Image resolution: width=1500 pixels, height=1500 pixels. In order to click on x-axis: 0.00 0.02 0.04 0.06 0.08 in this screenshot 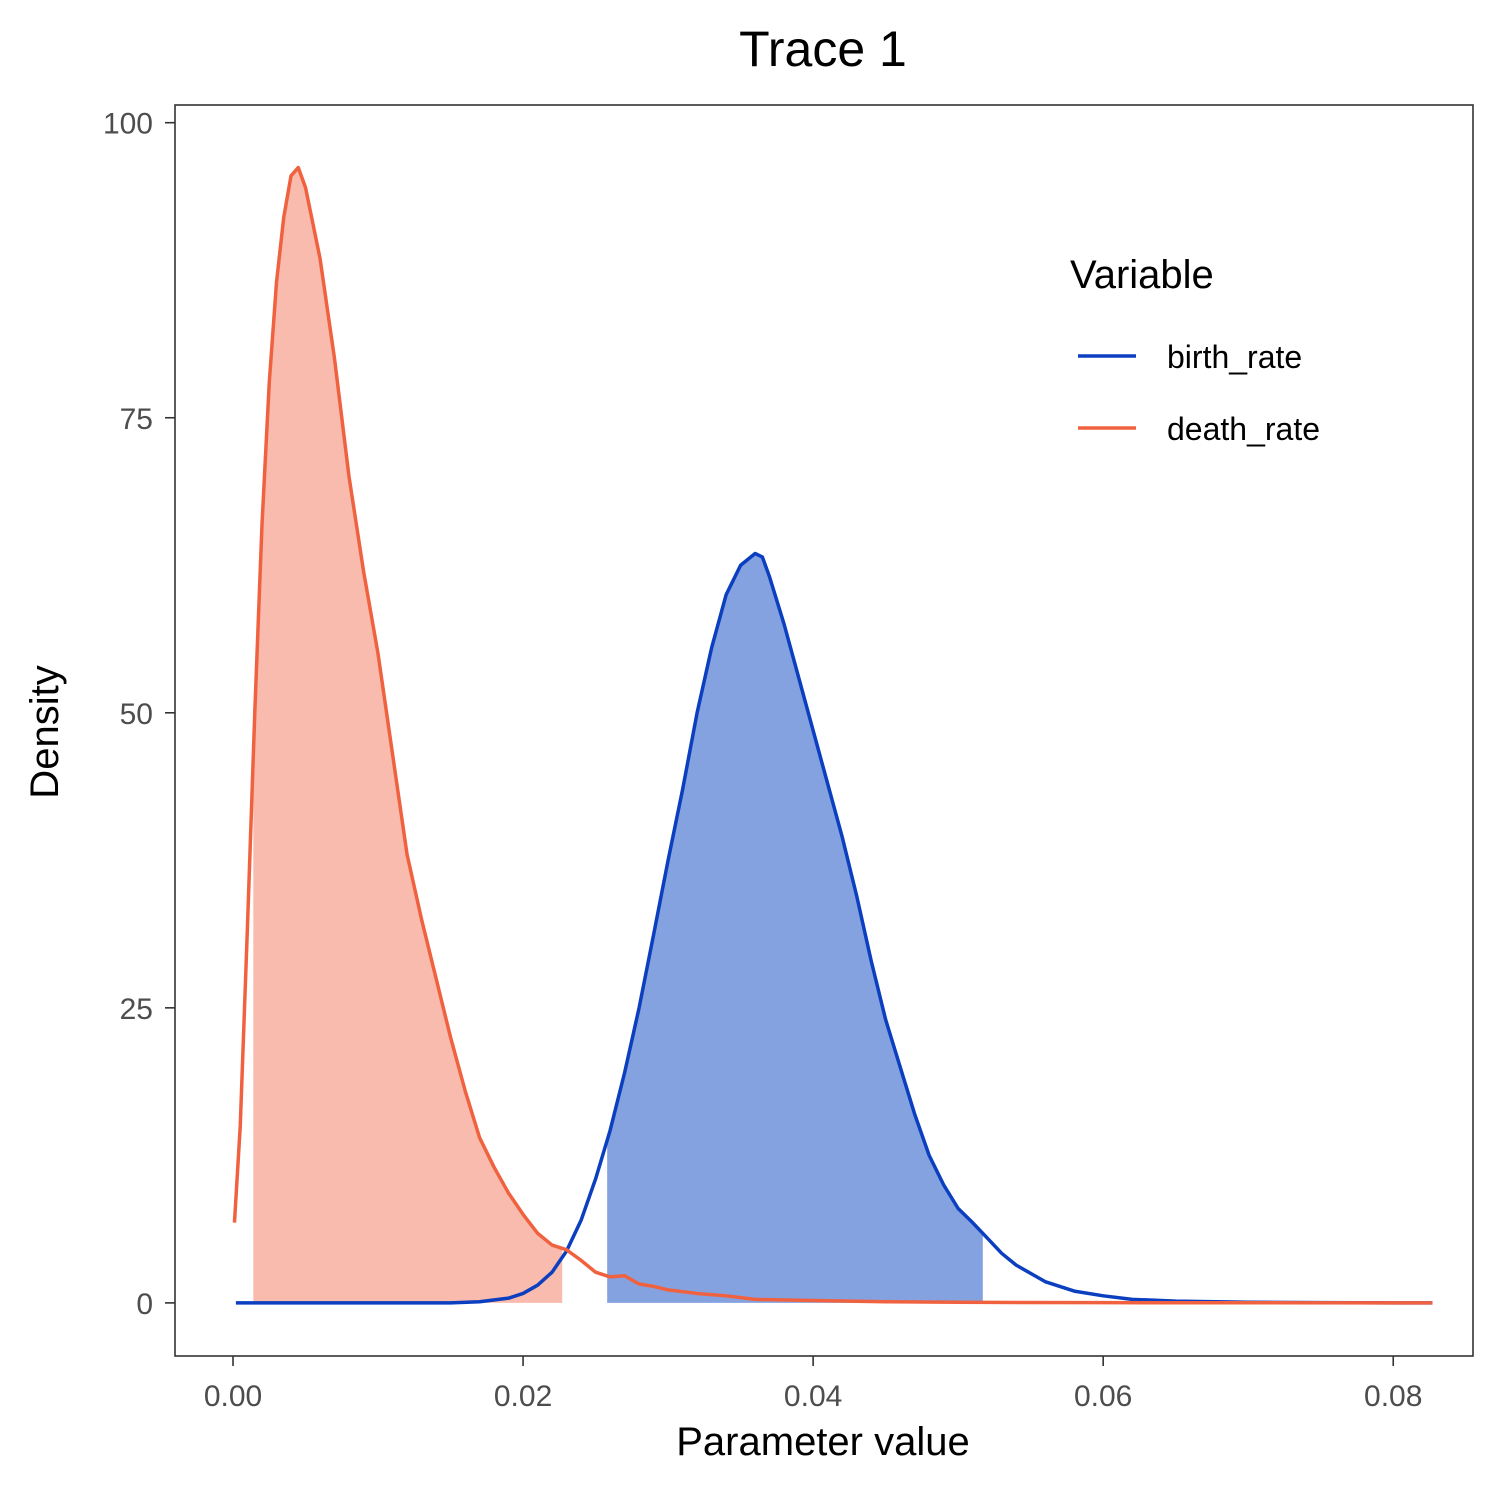, I will do `click(813, 1384)`.